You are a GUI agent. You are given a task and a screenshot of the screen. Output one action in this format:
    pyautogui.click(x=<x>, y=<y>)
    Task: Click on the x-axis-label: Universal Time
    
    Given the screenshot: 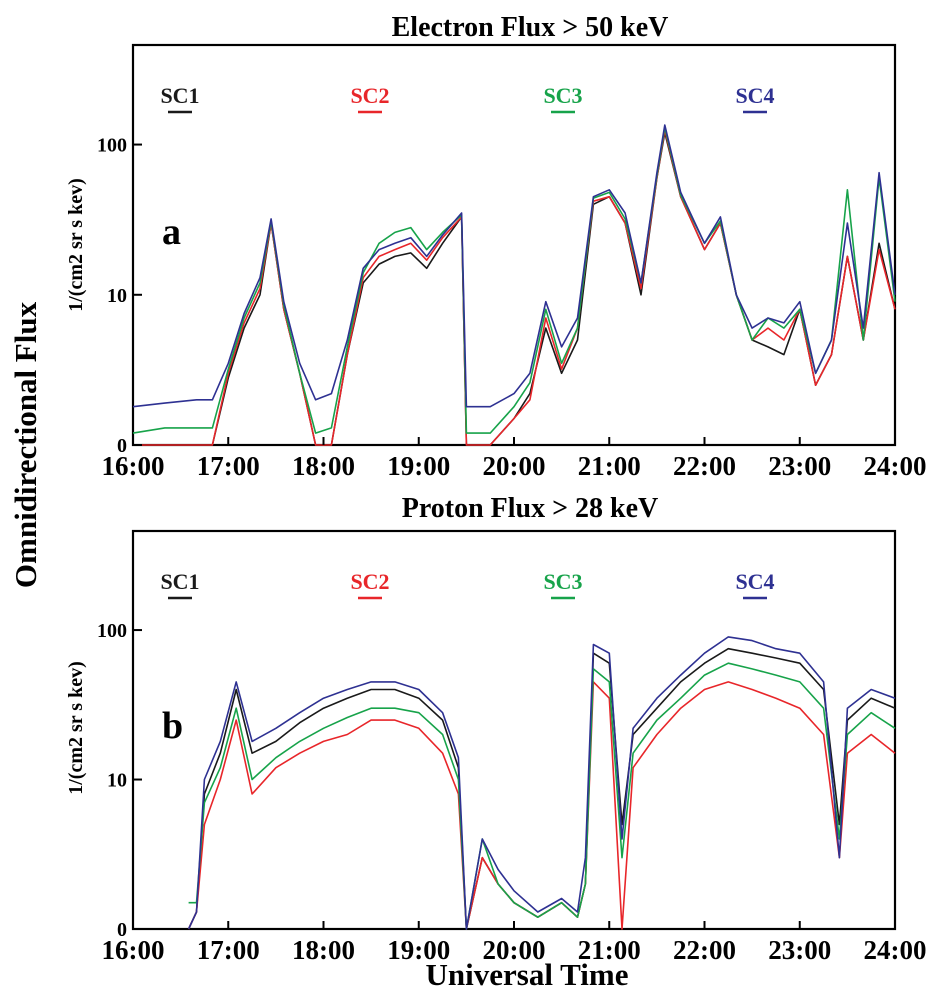 What is the action you would take?
    pyautogui.click(x=527, y=974)
    